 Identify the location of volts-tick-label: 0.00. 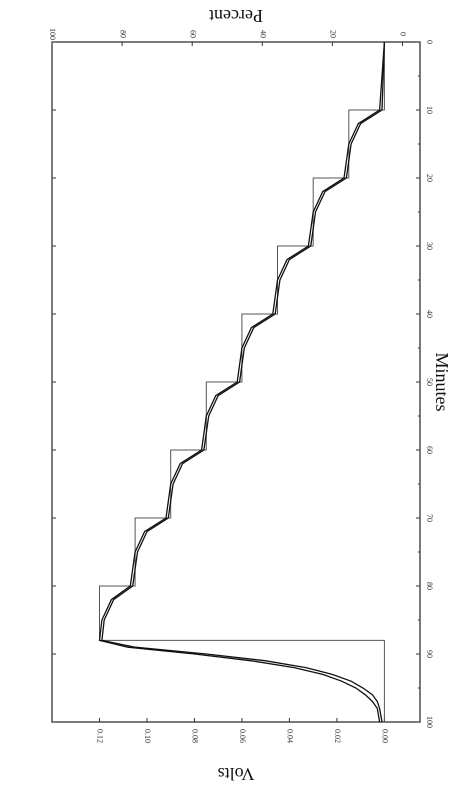
(385, 736).